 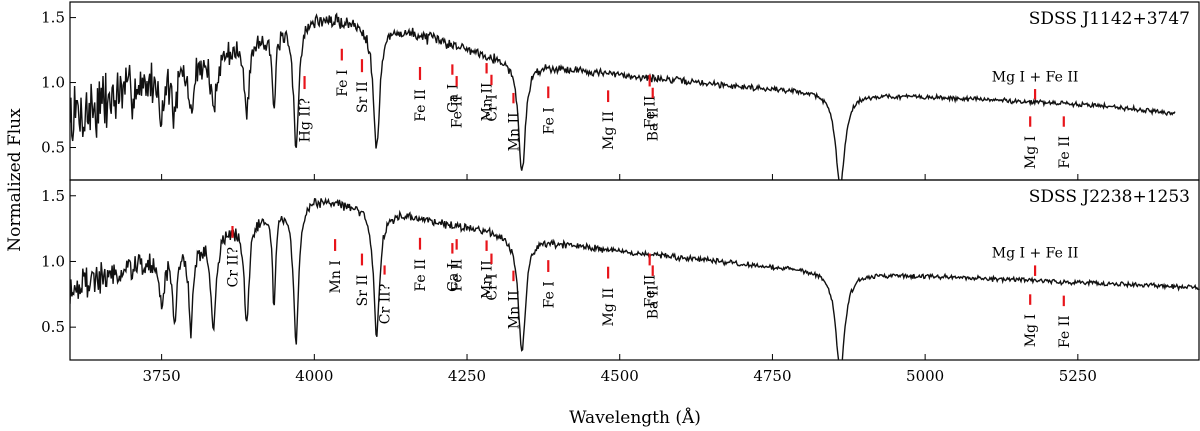 I want to click on x-tick-label: 3750, so click(x=162, y=376).